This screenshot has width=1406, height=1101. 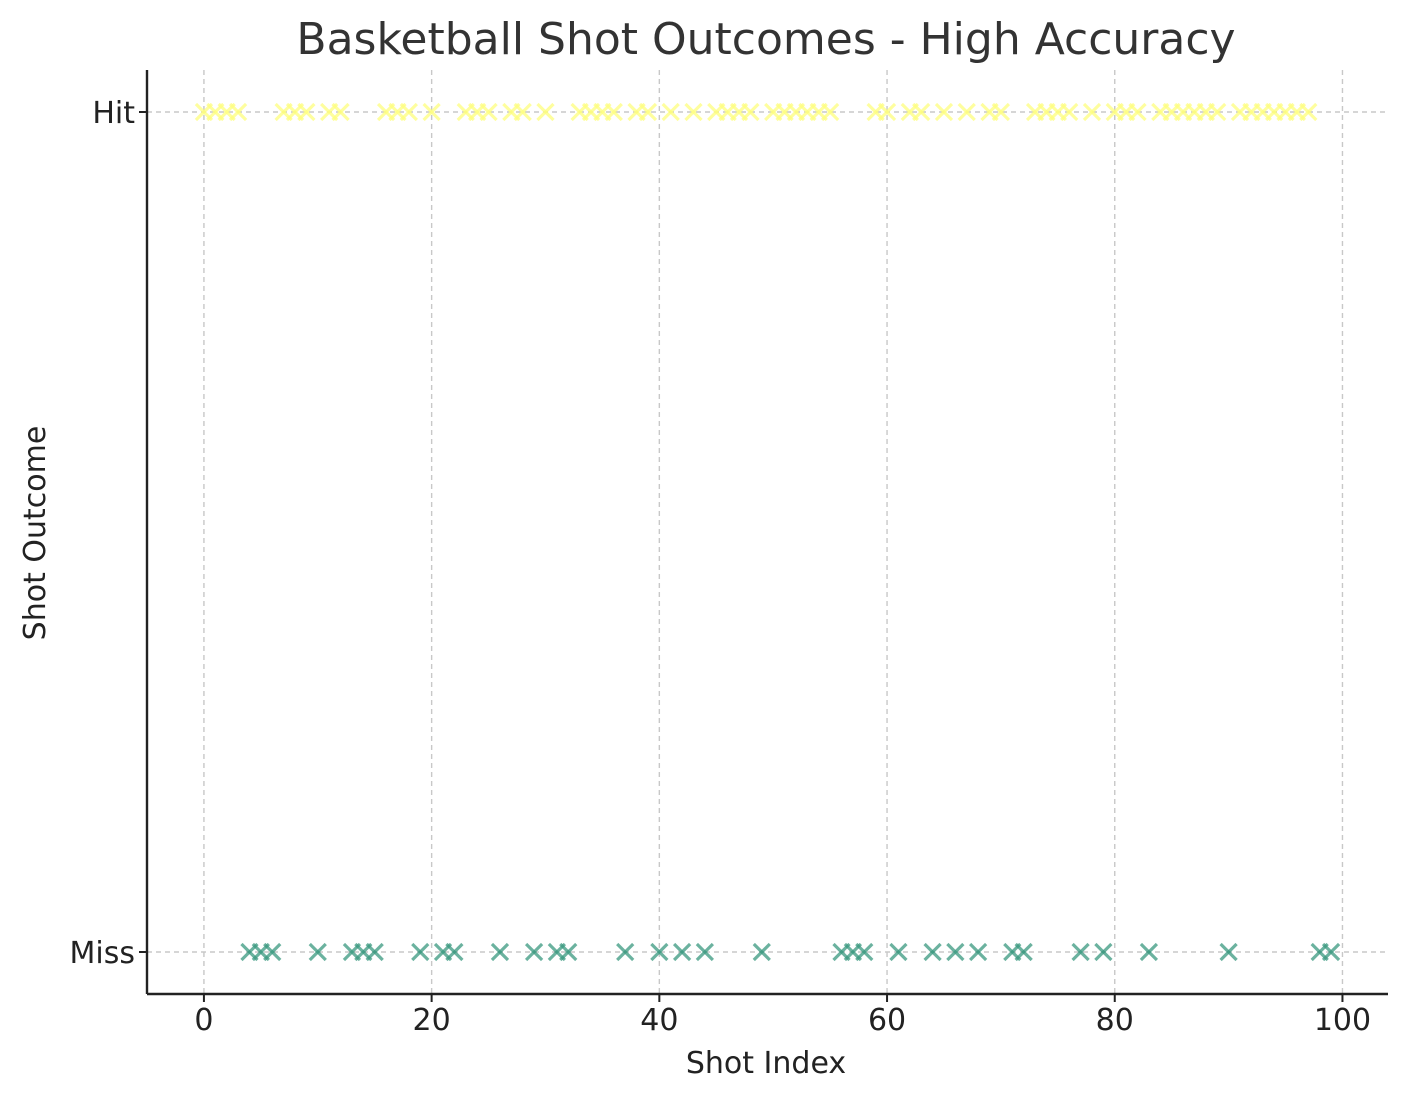 What do you see at coordinates (1115, 1020) in the screenshot?
I see `x-tick-label: 80` at bounding box center [1115, 1020].